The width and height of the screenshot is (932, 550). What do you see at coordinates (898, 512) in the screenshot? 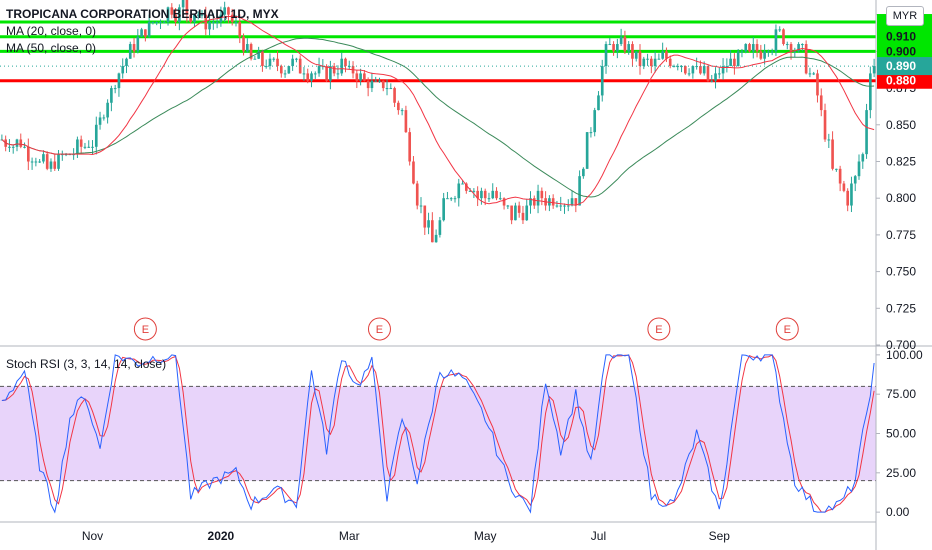
I see `rsi-tick-label: 0.00` at bounding box center [898, 512].